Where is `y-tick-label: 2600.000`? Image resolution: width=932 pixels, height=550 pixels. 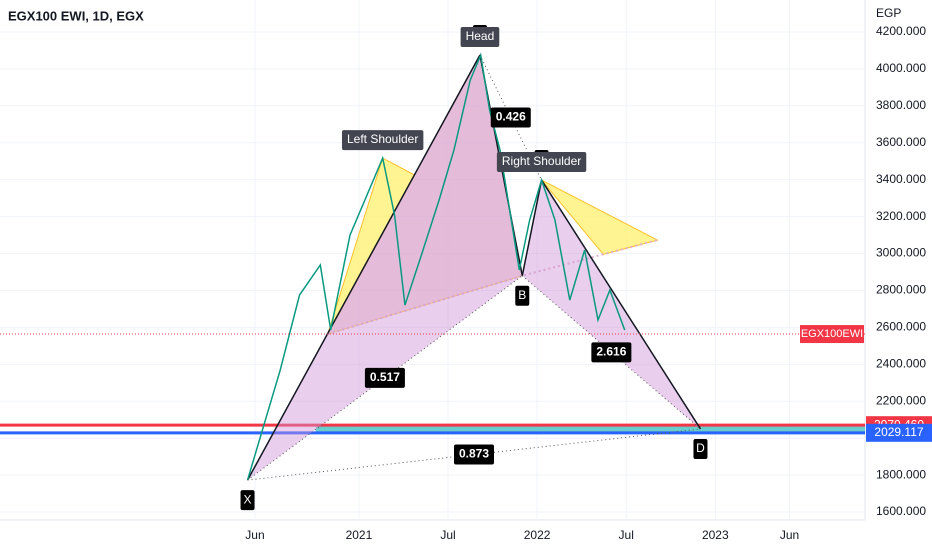 y-tick-label: 2600.000 is located at coordinates (901, 327).